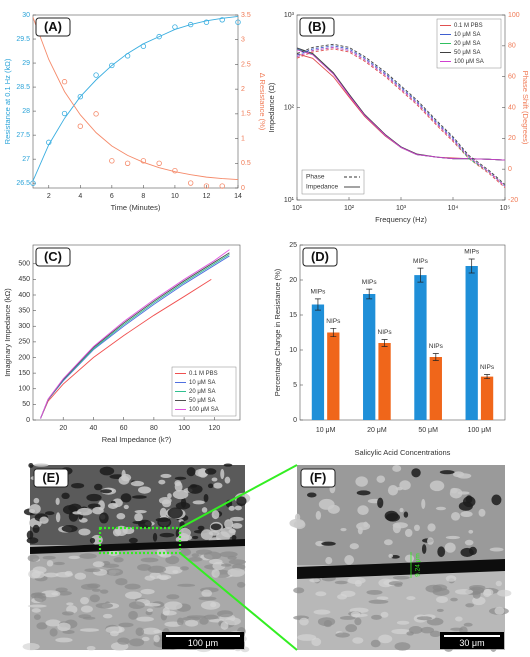  Describe the element at coordinates (403, 452) in the screenshot. I see `x-axis-label: Salicylic Acid Concentrations` at that location.